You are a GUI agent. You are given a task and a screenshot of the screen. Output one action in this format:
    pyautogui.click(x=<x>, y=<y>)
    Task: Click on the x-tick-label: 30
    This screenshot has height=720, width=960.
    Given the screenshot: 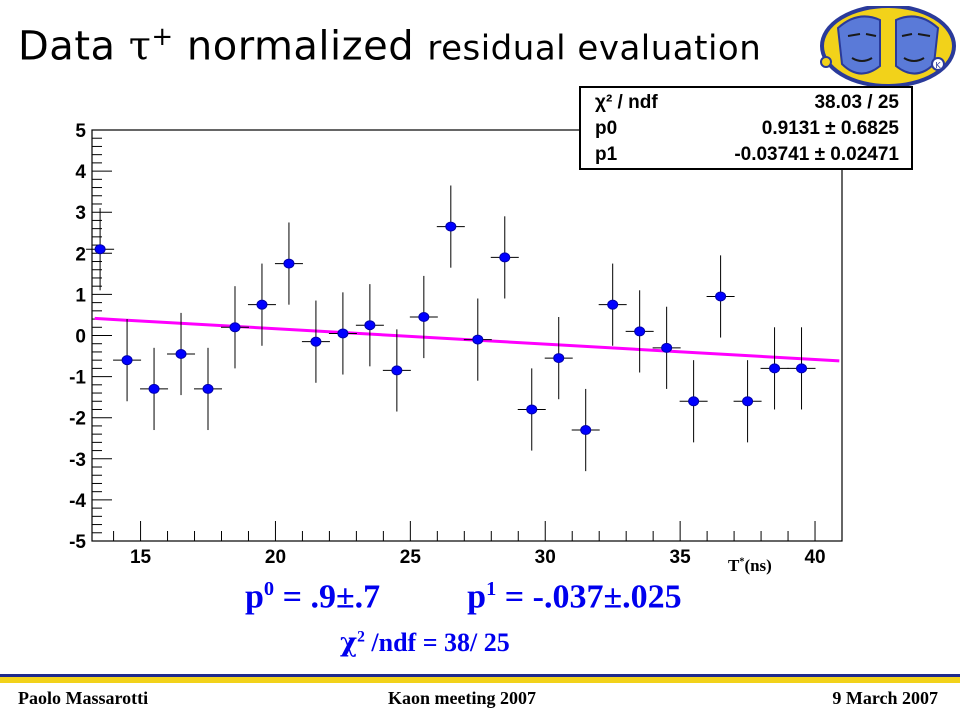 What is the action you would take?
    pyautogui.click(x=545, y=557)
    